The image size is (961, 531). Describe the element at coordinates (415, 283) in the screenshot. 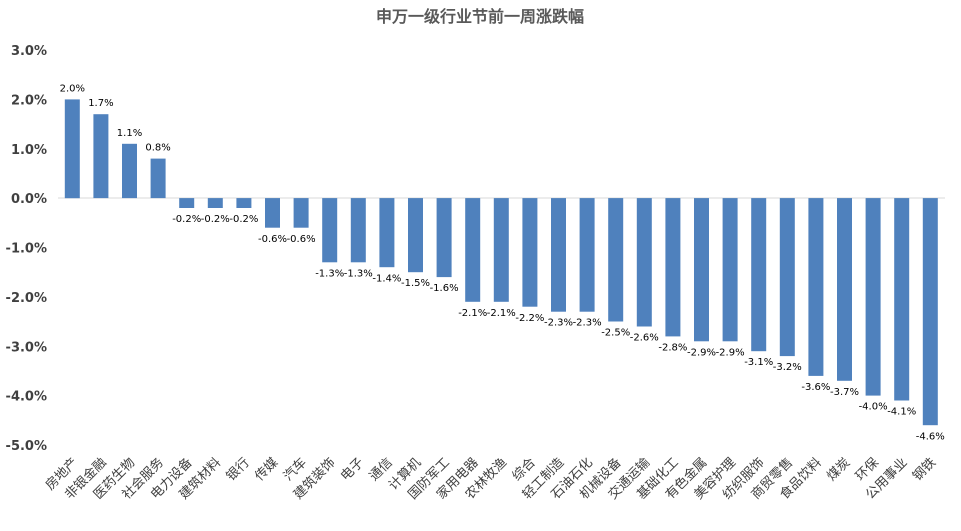

I see `data-label: -1.5%` at that location.